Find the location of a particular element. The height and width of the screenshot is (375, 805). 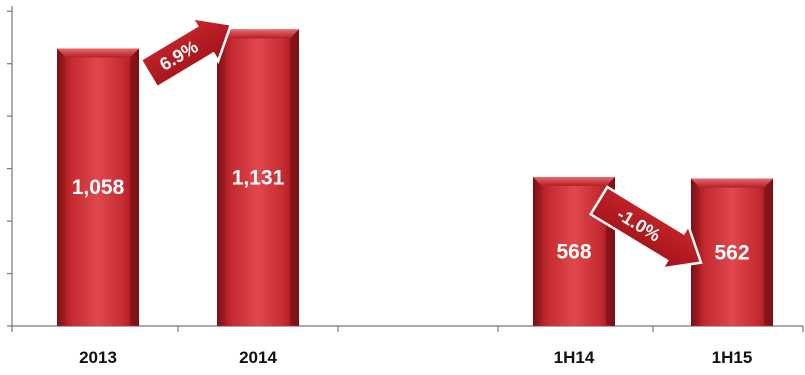

bar-value-label: 562 is located at coordinates (731, 252).